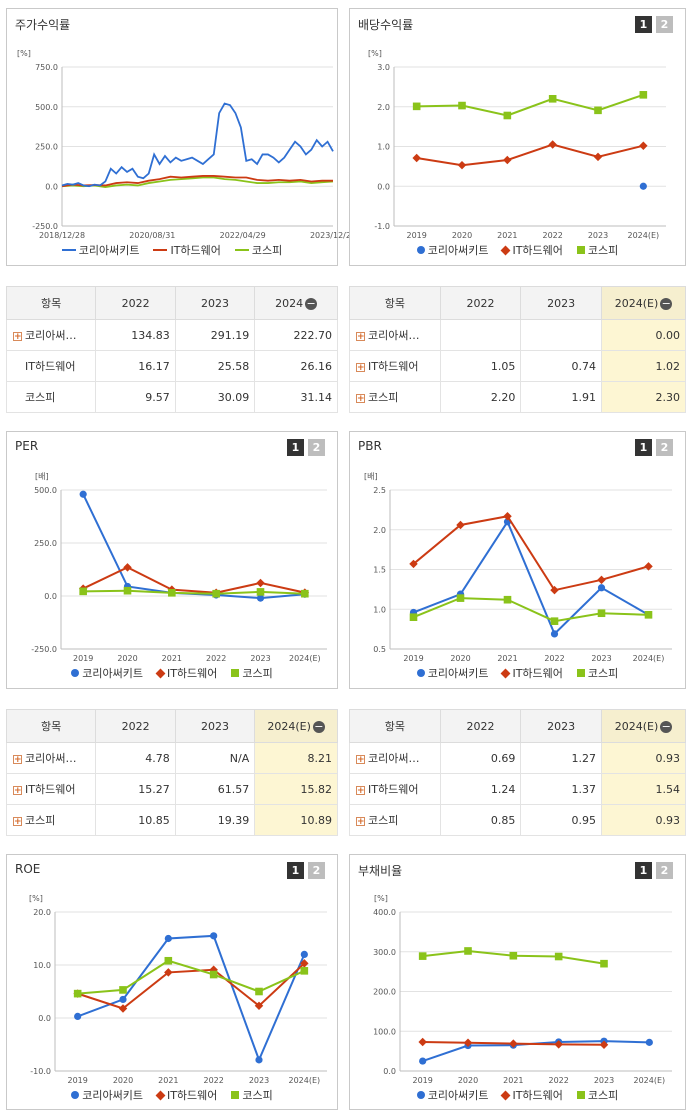 This screenshot has height=1115, width=691. Describe the element at coordinates (480, 789) in the screenshot. I see `table-cell: 1.24` at that location.